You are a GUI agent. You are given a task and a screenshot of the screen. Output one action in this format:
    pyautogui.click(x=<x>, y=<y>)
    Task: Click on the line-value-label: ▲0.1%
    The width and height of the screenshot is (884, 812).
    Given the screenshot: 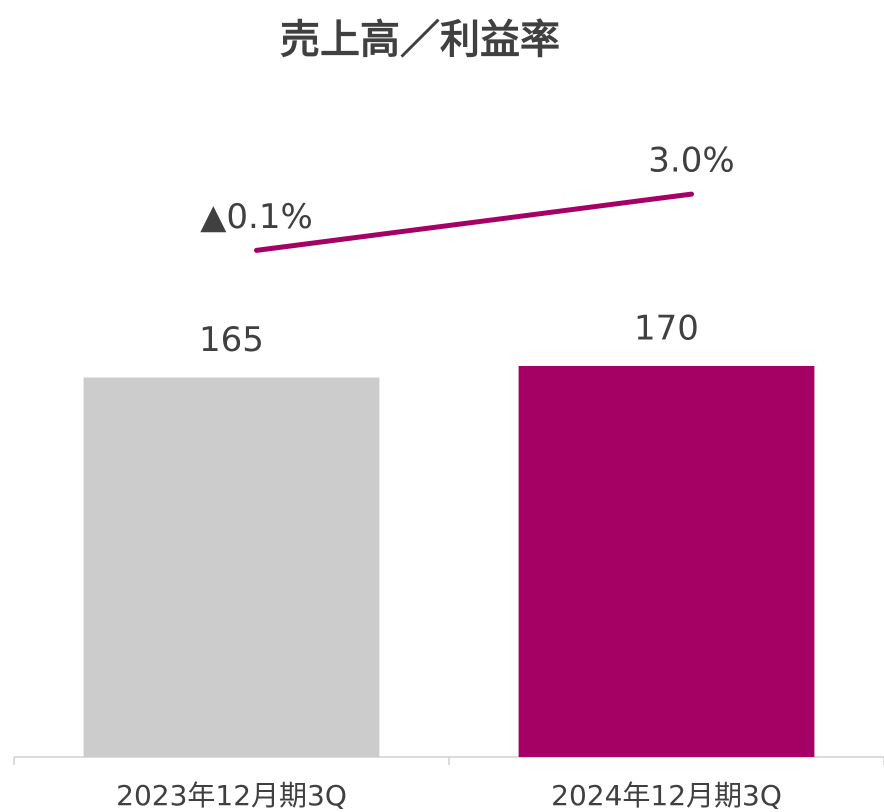 What is the action you would take?
    pyautogui.click(x=256, y=217)
    